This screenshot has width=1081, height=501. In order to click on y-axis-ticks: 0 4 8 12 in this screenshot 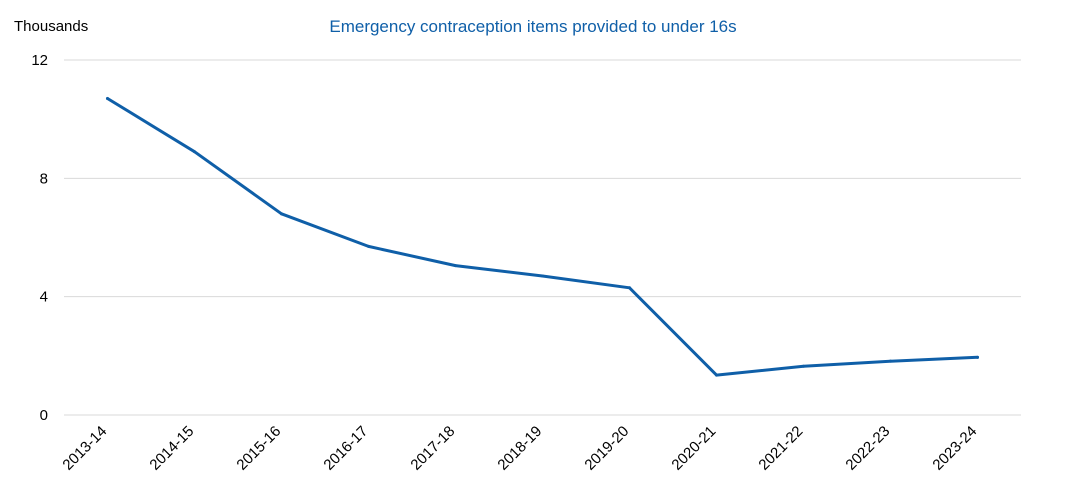, I will do `click(39, 238)`.